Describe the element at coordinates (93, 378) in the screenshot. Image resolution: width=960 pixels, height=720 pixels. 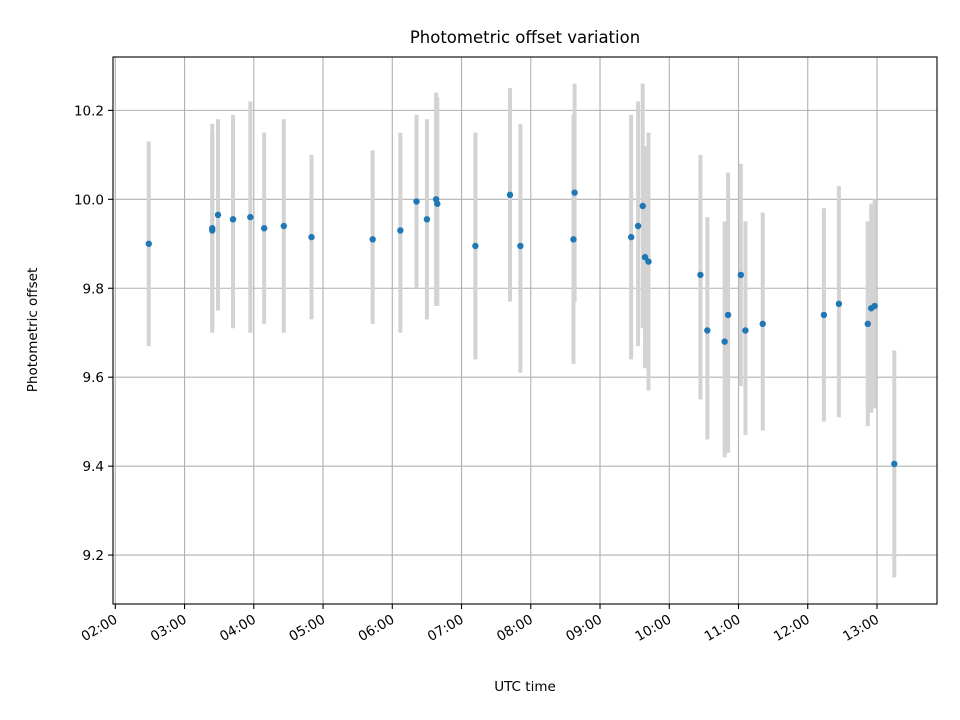
I see `y-tick-label: 9.6` at that location.